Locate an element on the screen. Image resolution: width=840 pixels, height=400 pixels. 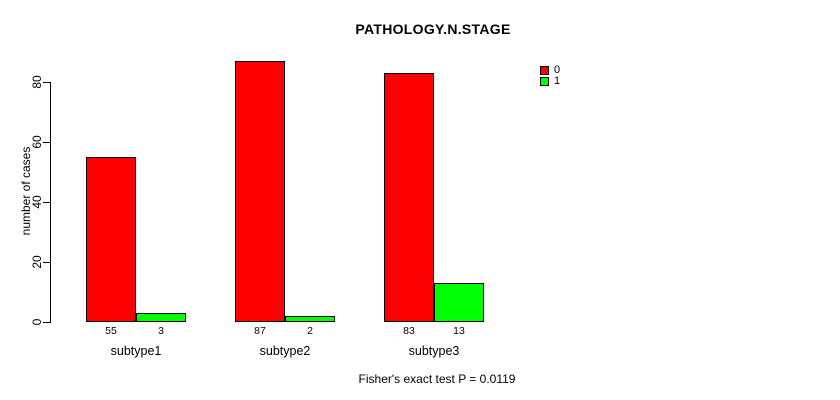
category-label-subtype1: subtype1 is located at coordinates (136, 351).